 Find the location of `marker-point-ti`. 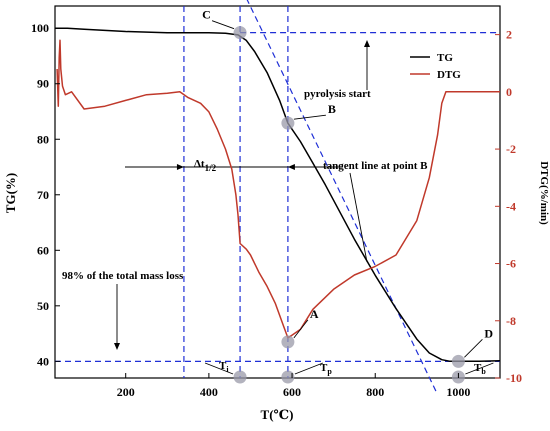

marker-point-ti is located at coordinates (240, 377).